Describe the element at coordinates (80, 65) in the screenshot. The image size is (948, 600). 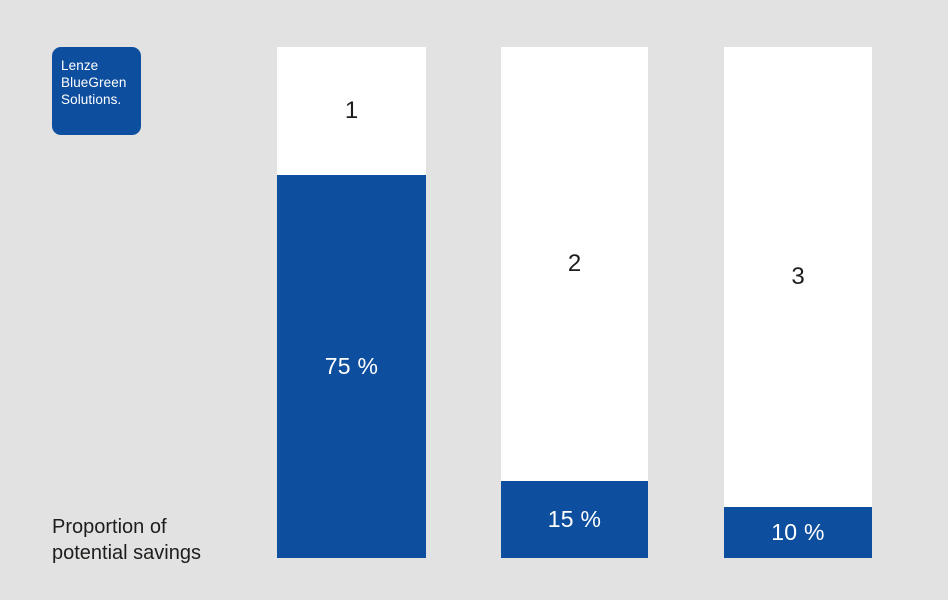
I see `logo-line-1: Lenze` at that location.